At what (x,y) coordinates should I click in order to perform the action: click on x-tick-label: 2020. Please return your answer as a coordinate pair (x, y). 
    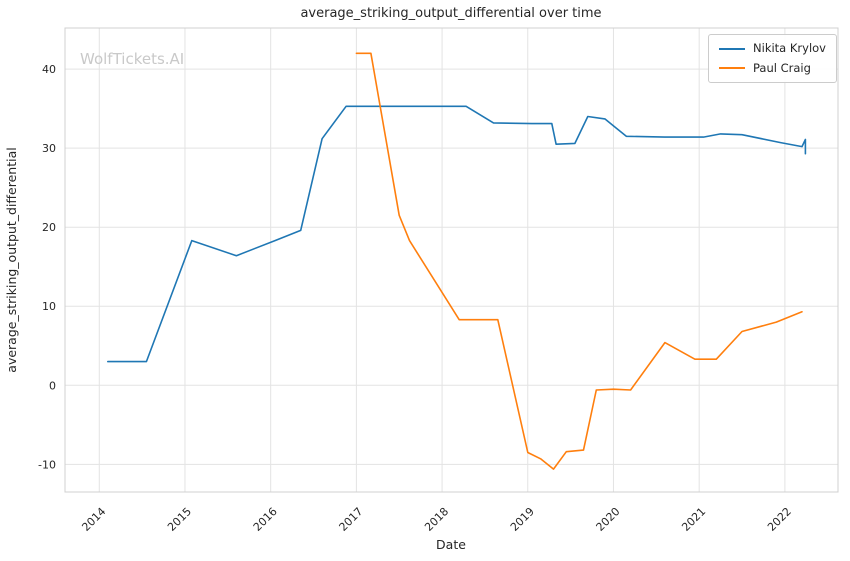
    Looking at the image, I should click on (608, 519).